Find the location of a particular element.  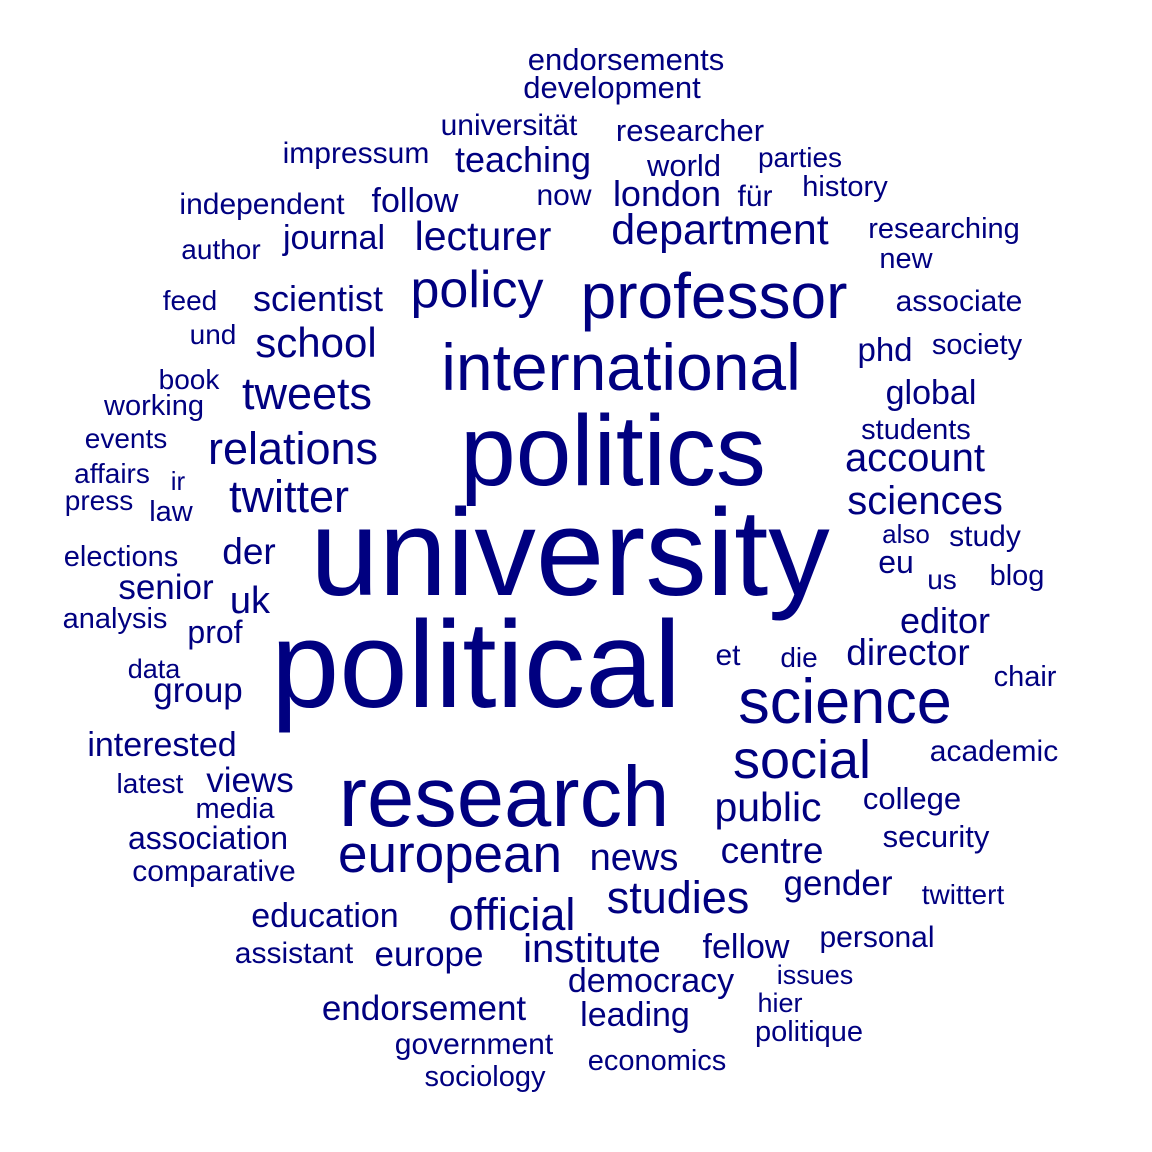

word-college: college is located at coordinates (912, 798).